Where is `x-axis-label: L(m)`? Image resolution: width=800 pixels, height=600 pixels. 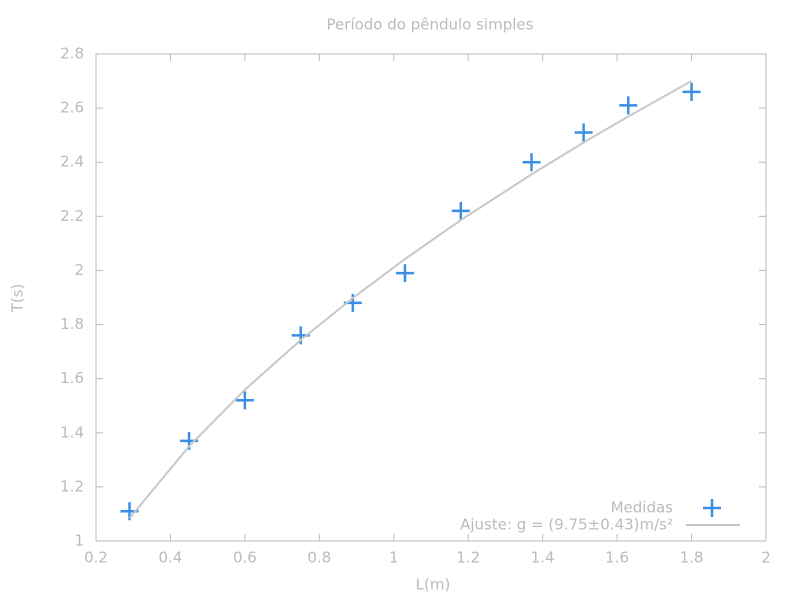
x-axis-label: L(m) is located at coordinates (433, 585).